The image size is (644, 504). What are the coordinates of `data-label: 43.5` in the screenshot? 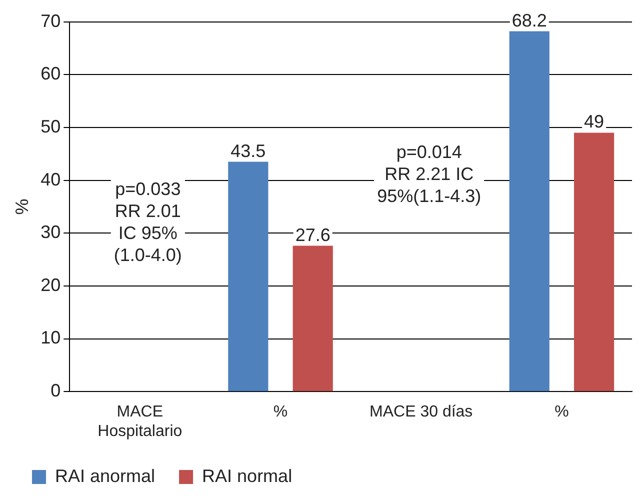 It's located at (248, 150).